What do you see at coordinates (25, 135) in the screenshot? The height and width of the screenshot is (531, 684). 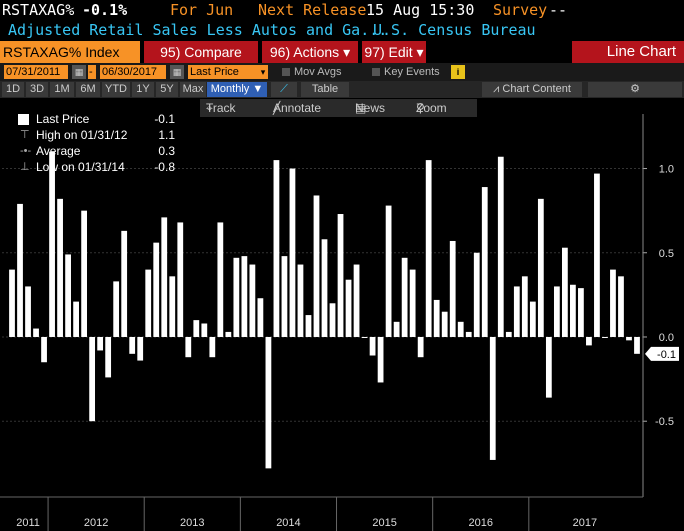 I see `high-marker-icon: ⊤` at bounding box center [25, 135].